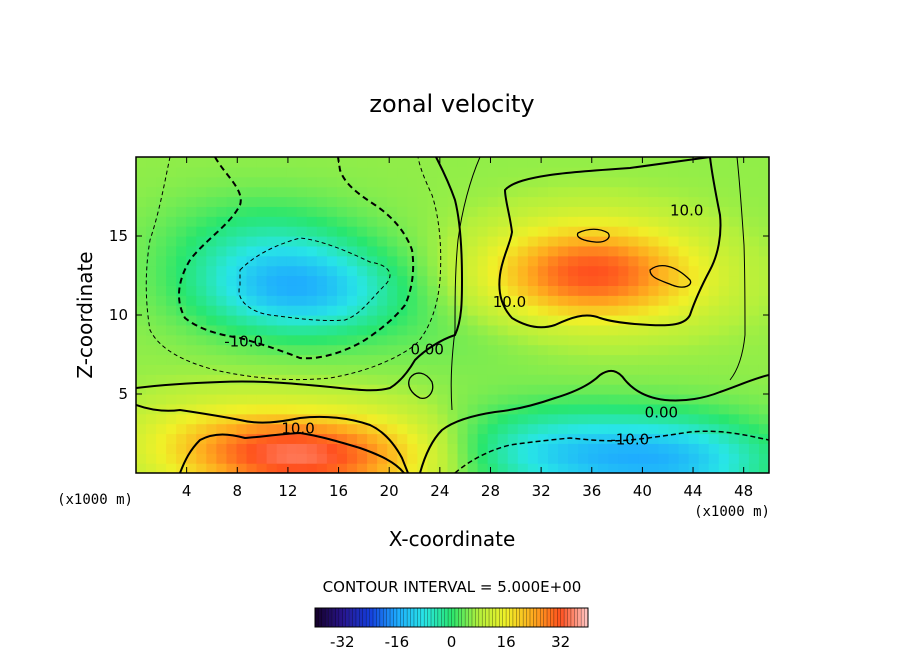 This screenshot has height=654, width=904. I want to click on contour-15-small, so click(593, 235).